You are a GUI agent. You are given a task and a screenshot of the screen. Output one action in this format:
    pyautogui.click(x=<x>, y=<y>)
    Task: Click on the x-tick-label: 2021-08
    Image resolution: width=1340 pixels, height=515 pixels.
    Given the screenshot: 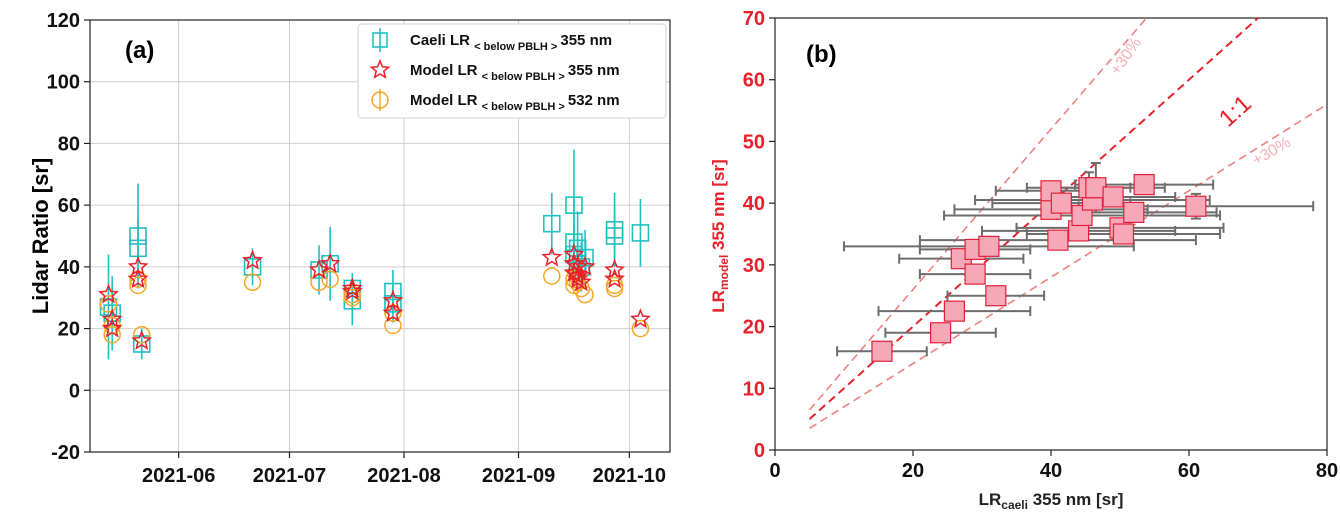 What is the action you would take?
    pyautogui.click(x=403, y=476)
    